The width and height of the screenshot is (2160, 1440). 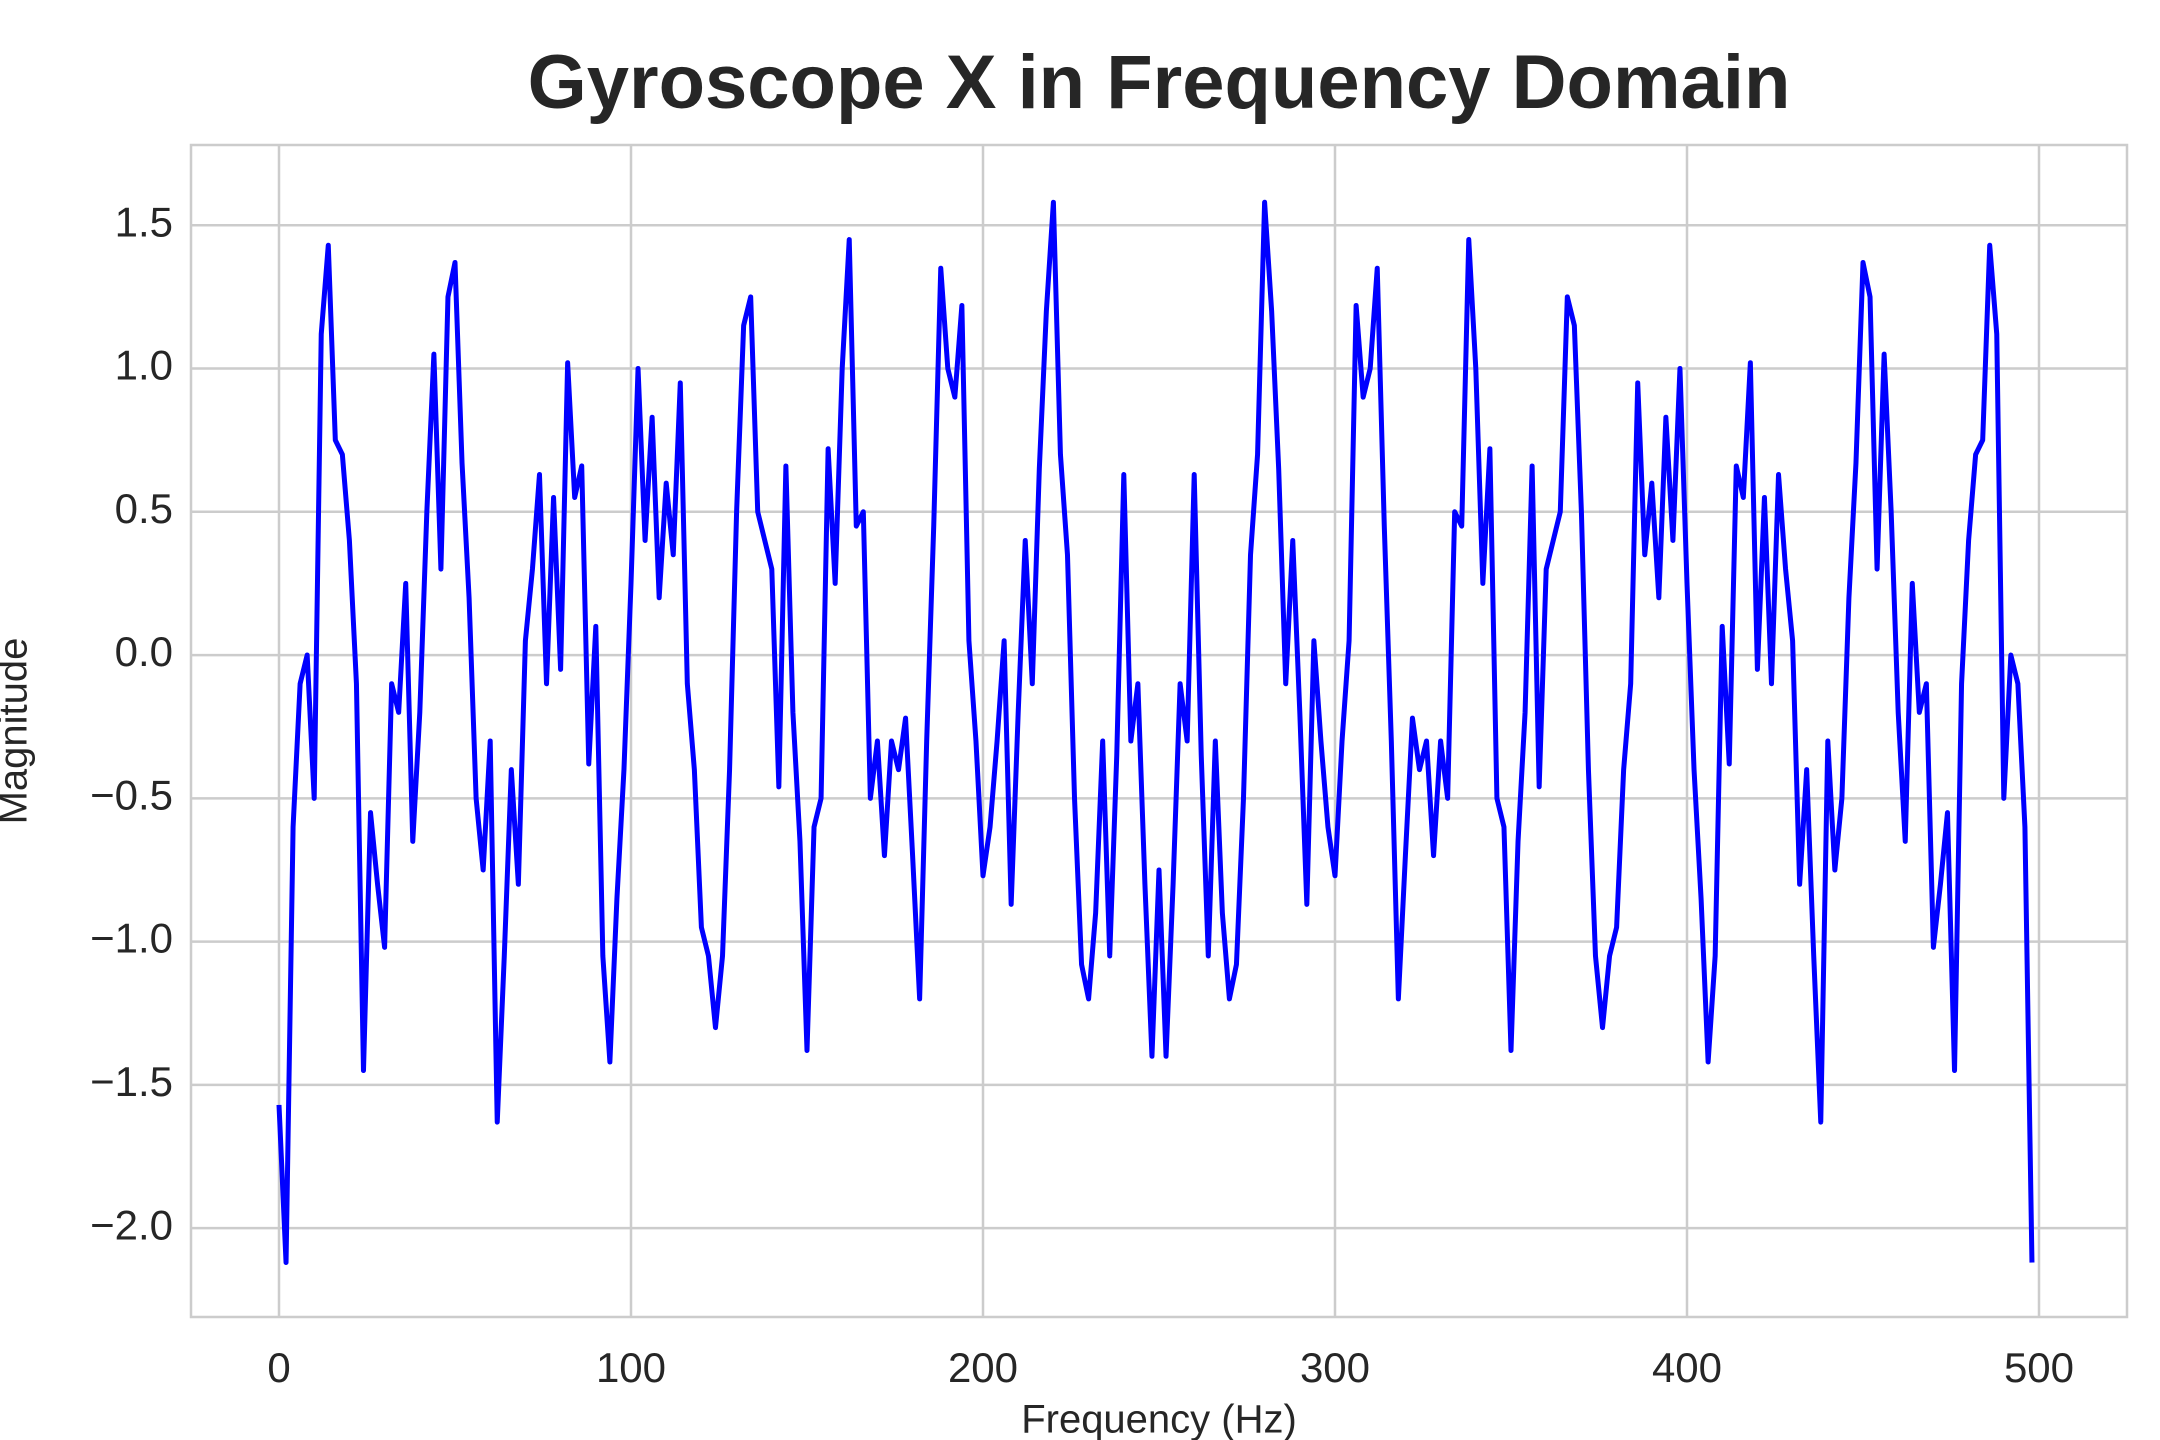 I want to click on y-tick-label: −1.5, so click(x=131, y=1081).